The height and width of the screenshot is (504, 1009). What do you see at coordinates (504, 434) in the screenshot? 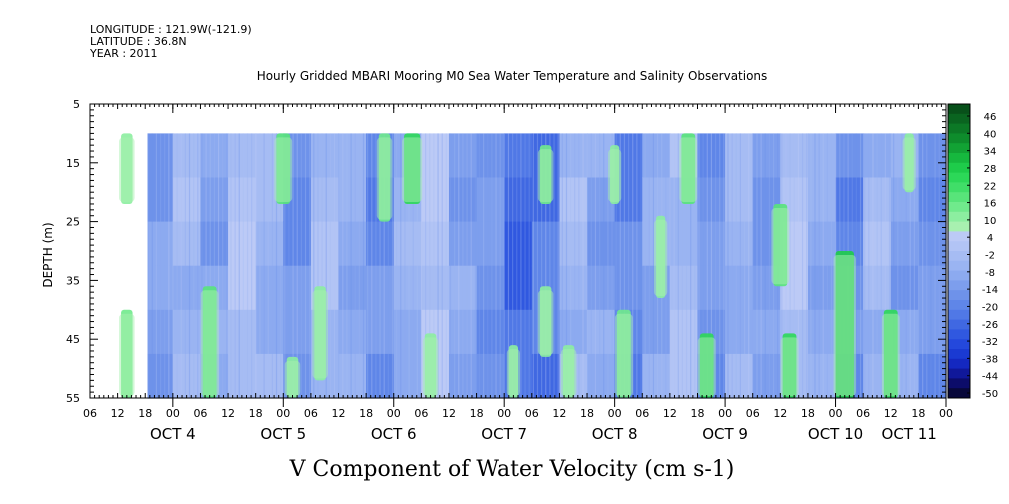
I see `x-day-label: OCT 7` at bounding box center [504, 434].